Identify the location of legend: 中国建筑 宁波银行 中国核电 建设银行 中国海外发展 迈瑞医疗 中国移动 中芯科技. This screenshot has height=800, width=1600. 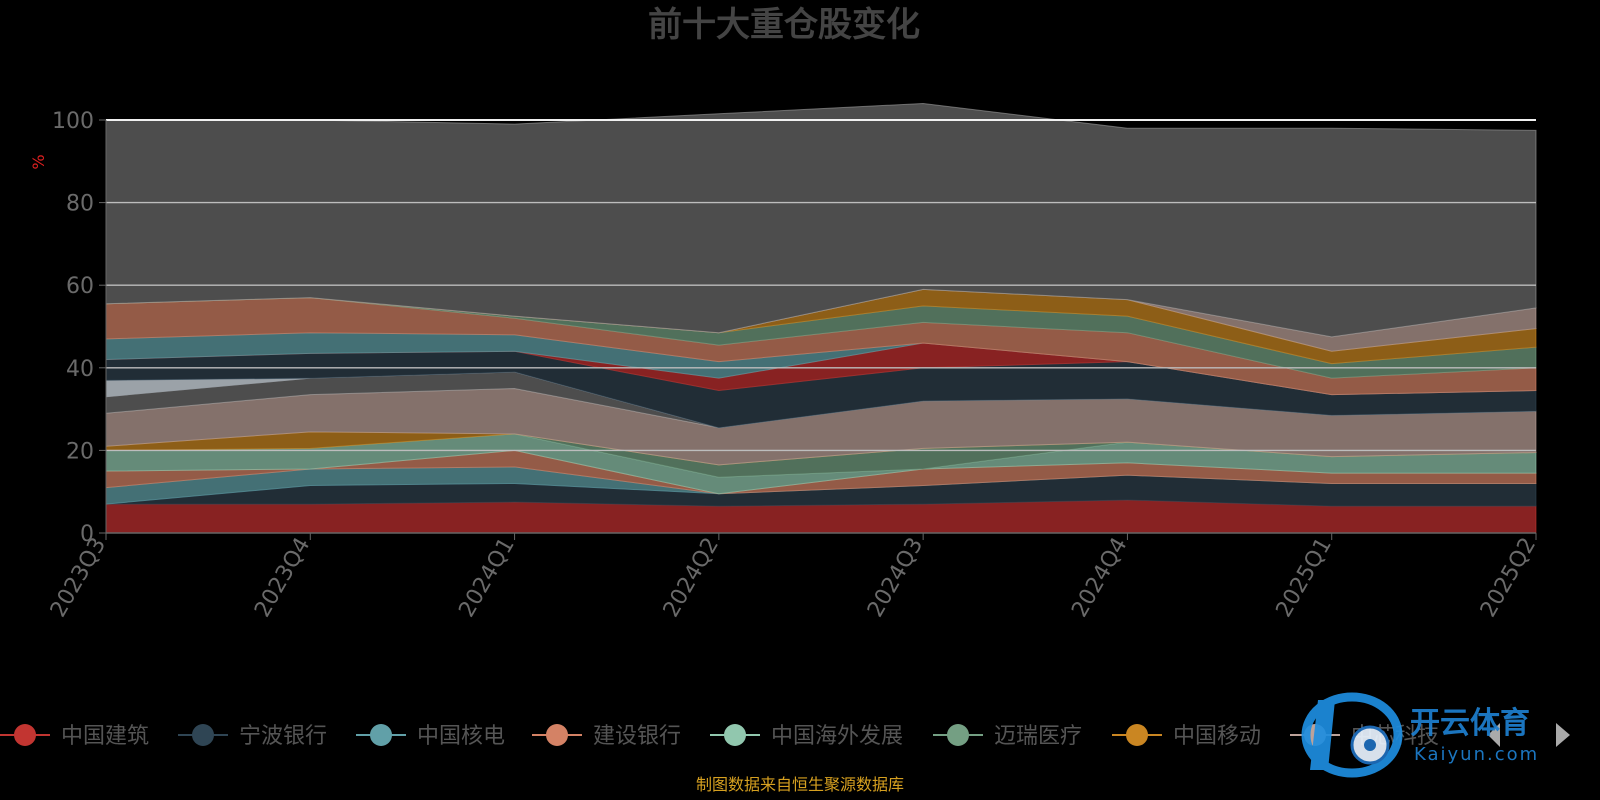
(719, 736).